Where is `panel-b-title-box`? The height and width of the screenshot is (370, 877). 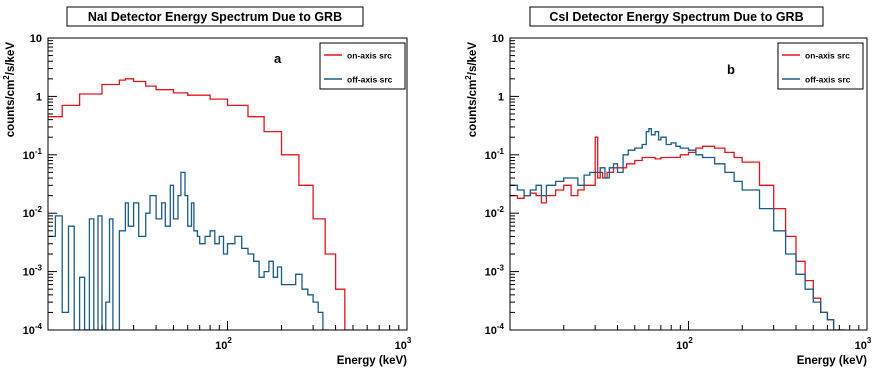 panel-b-title-box is located at coordinates (676, 16).